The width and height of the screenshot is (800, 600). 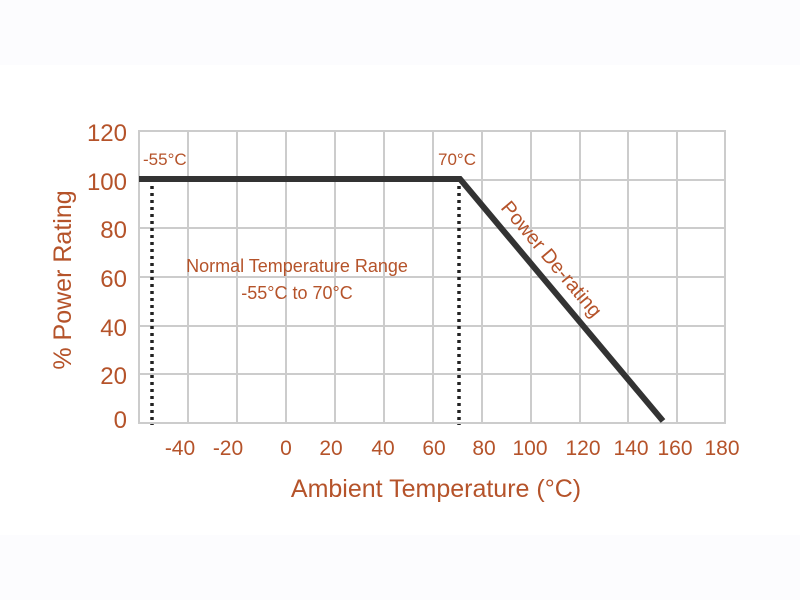 I want to click on svg-text: 160, so click(x=674, y=448).